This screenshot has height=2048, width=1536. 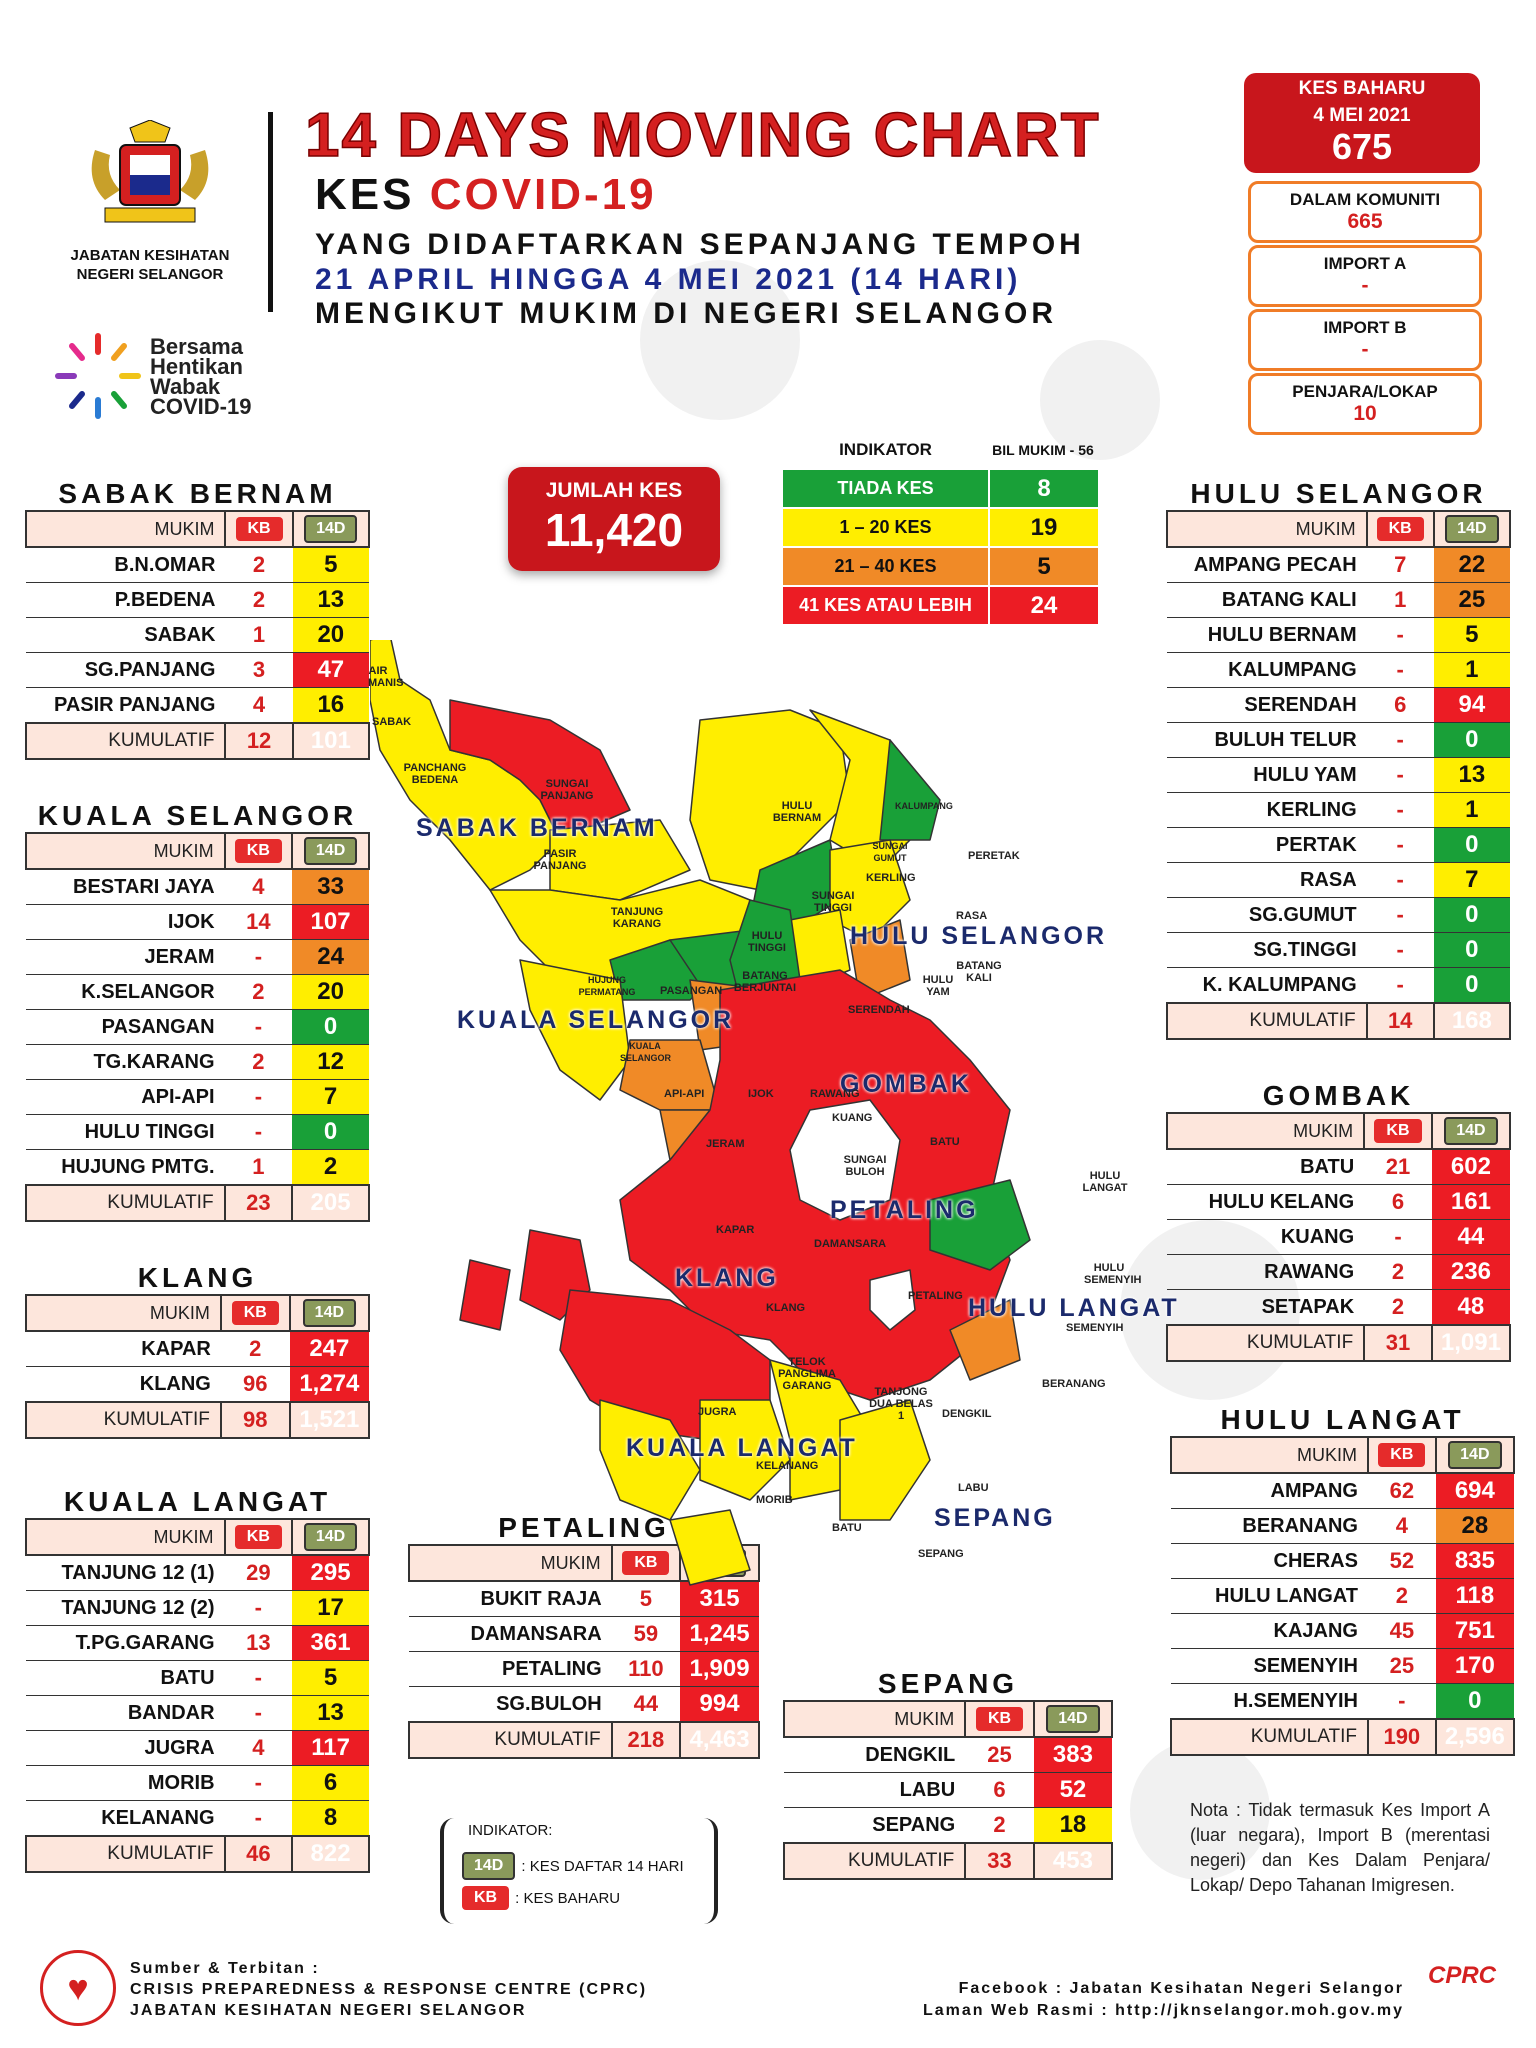 I want to click on mukim-name: SEPANG, so click(x=875, y=1825).